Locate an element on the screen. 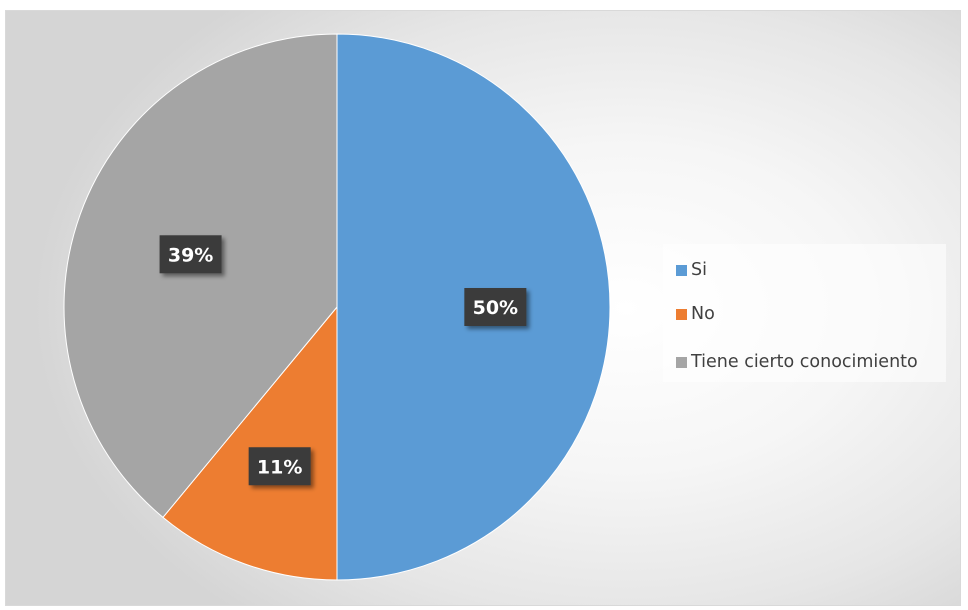  legend-label-tiene-cierto-conocimiento: Tiene cierto conocimiento is located at coordinates (804, 362).